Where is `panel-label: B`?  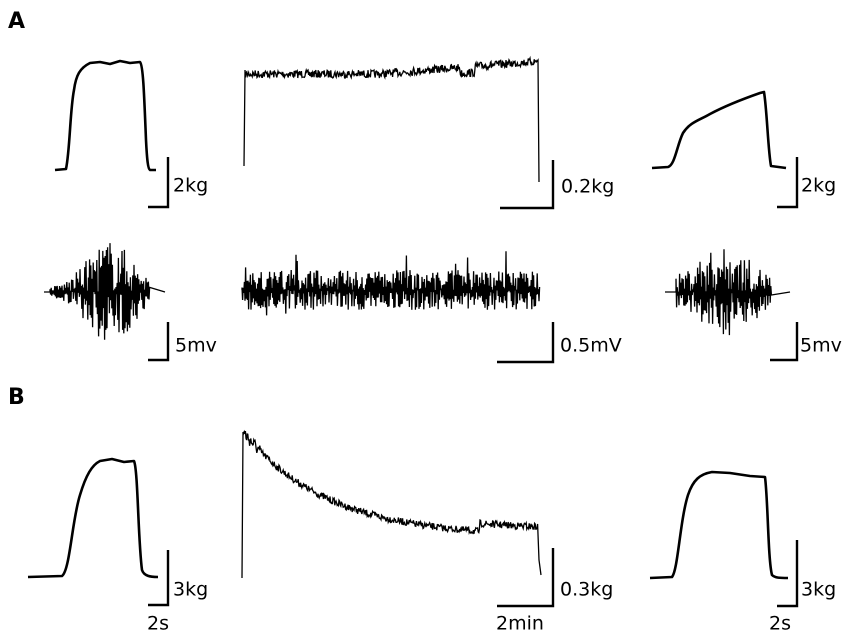
panel-label: B is located at coordinates (16, 397).